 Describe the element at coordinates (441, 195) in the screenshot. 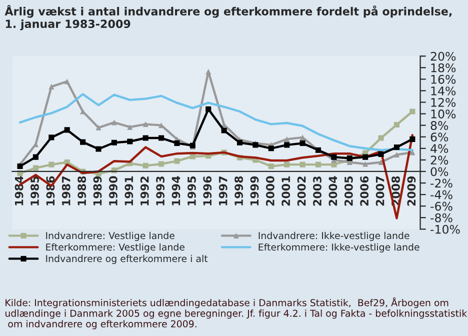

I see `y-tick-label: -4%` at that location.